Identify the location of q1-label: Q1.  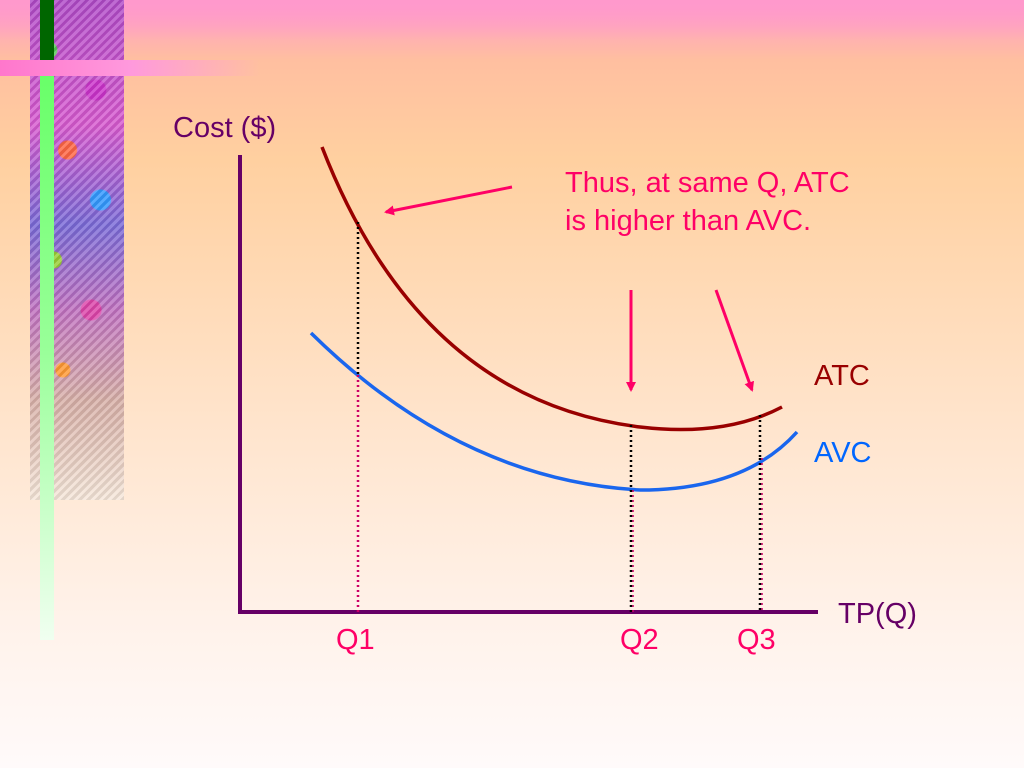
(355, 640).